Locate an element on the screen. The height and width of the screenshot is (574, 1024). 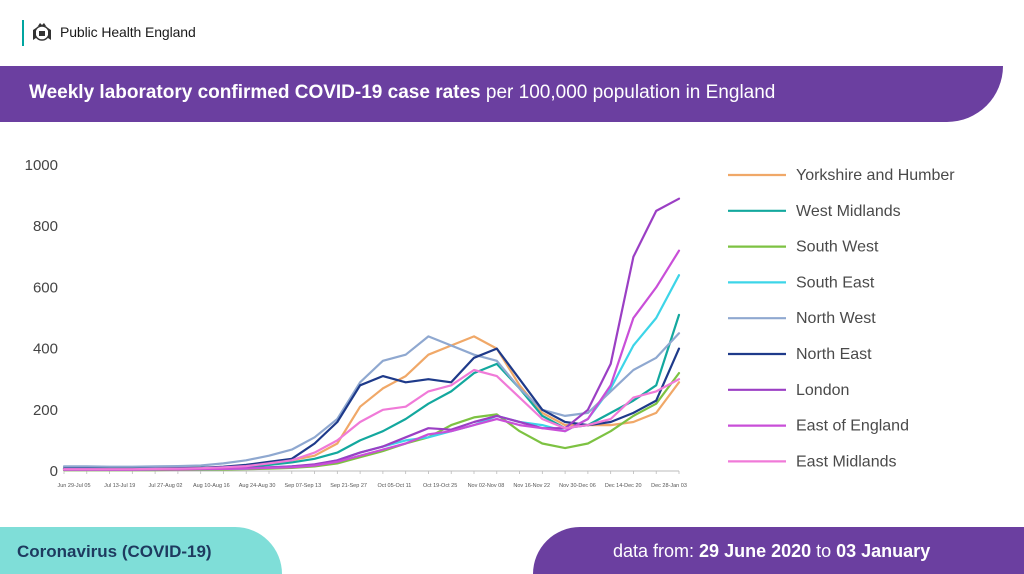
y-tick-label: 400 is located at coordinates (45, 349).